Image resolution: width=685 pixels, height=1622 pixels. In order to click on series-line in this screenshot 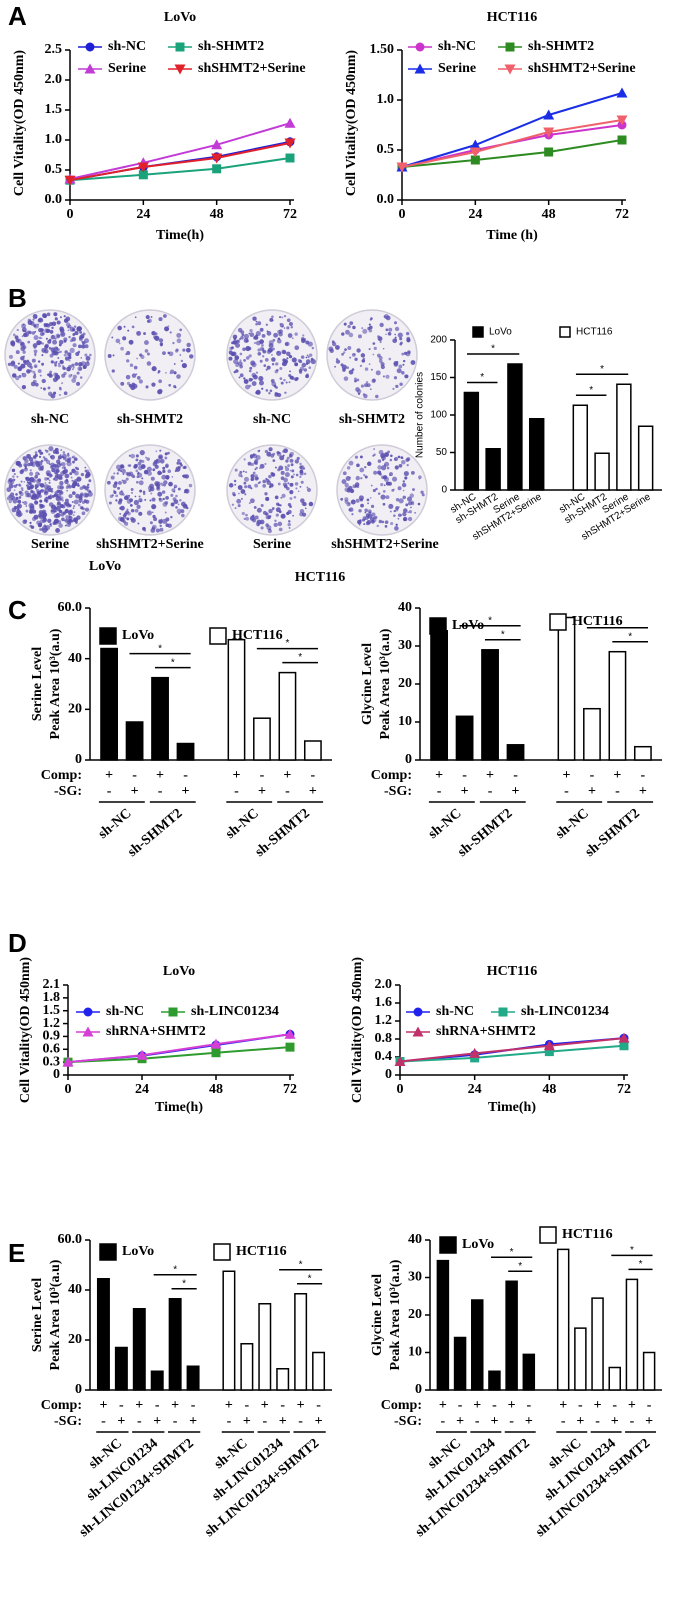, I will do `click(180, 162)`.